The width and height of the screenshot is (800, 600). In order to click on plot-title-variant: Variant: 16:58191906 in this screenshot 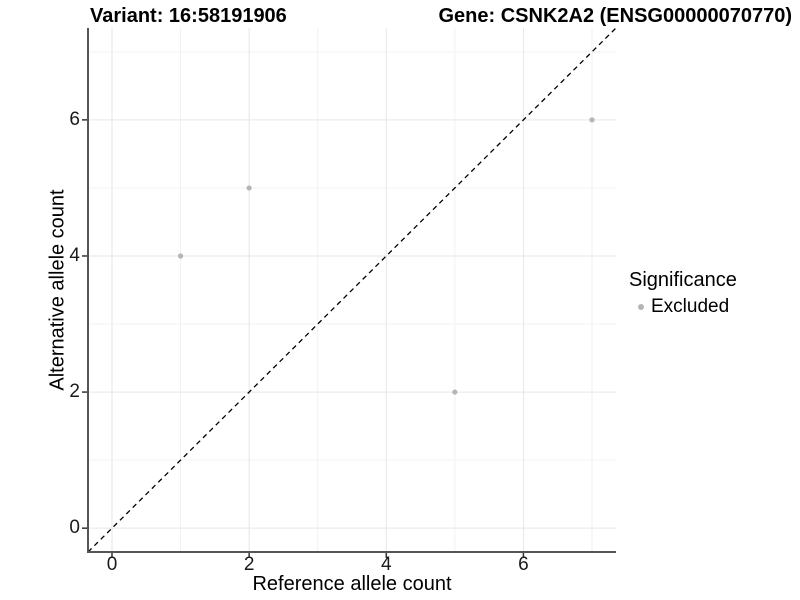, I will do `click(188, 16)`.